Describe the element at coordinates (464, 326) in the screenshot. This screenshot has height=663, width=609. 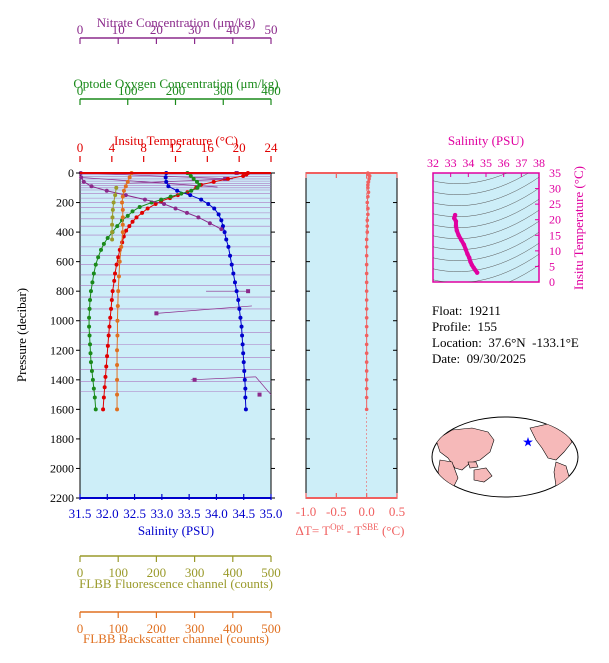
I see `profile-number: Profile: 155` at that location.